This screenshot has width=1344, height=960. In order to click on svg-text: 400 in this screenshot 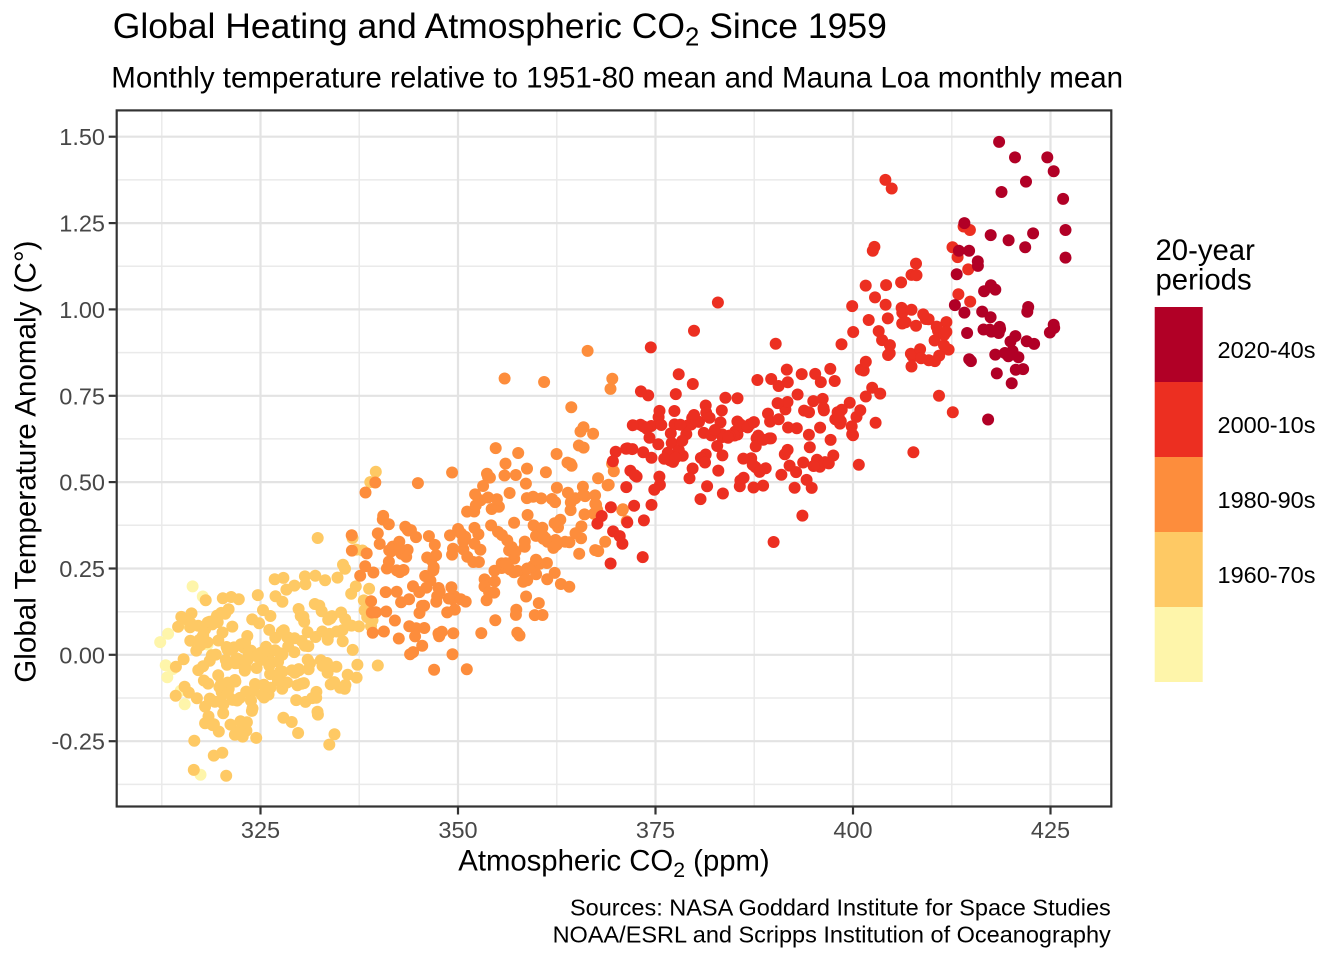, I will do `click(852, 830)`.